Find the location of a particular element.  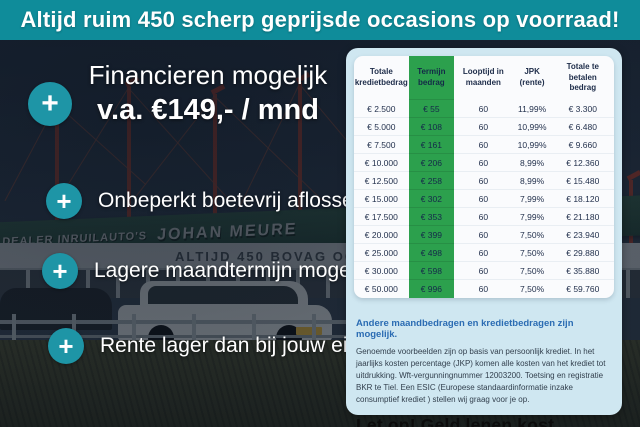

table-row: € 7.500 € 161 60 10,99% € 9.660 is located at coordinates (484, 145).